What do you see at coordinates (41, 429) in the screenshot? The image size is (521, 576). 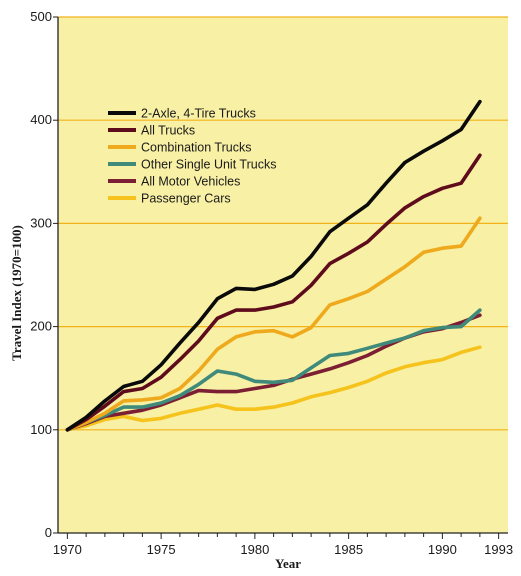 I see `y-tick-label-100: 100` at bounding box center [41, 429].